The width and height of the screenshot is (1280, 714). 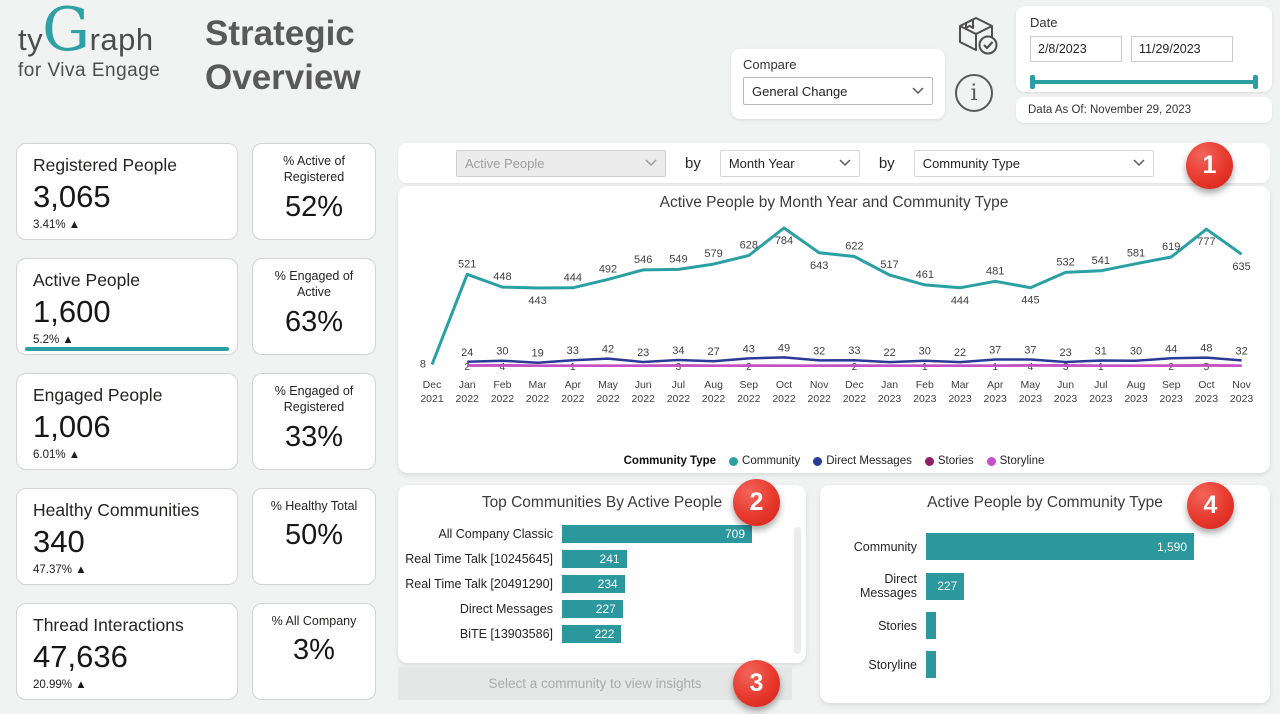 I want to click on pct-card-engaged-of-active: % Engaged of Active 63%, so click(x=314, y=306).